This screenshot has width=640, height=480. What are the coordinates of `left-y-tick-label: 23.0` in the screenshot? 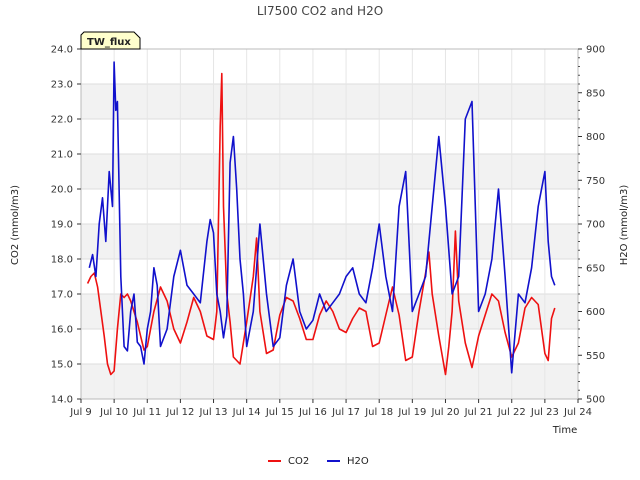 It's located at (62, 85).